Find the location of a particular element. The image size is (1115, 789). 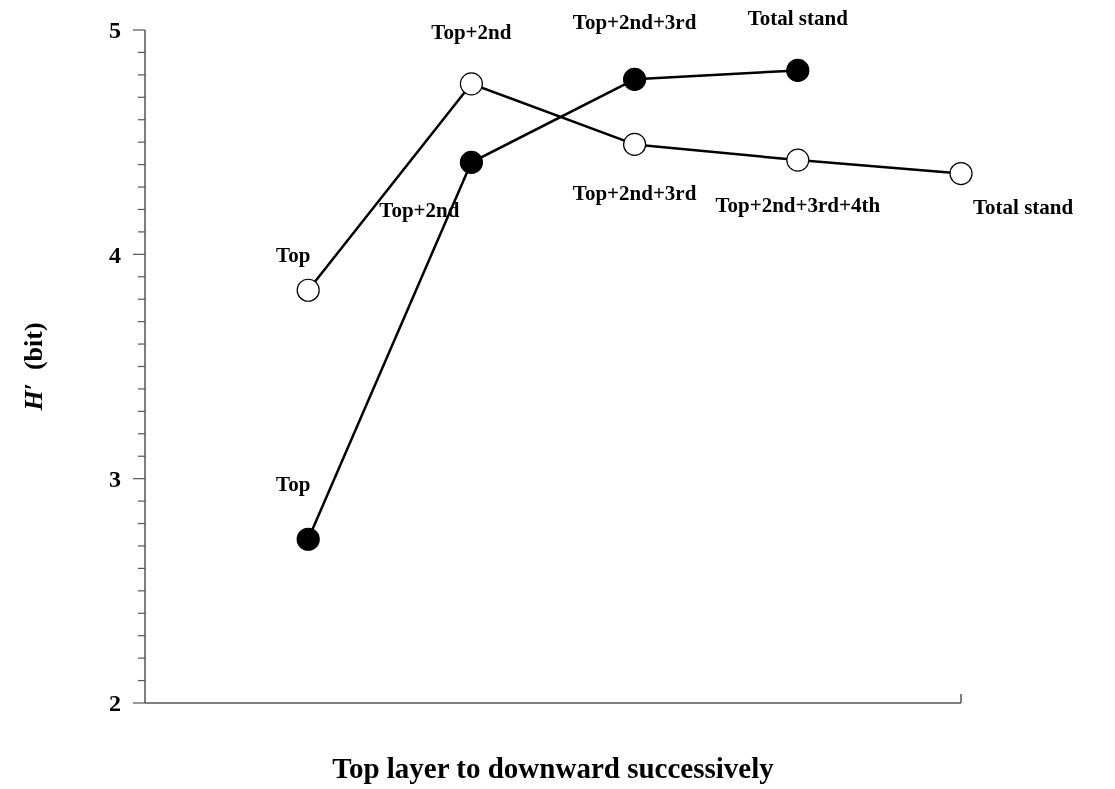

data-label: Top+2nd+3rd+4th is located at coordinates (798, 205).